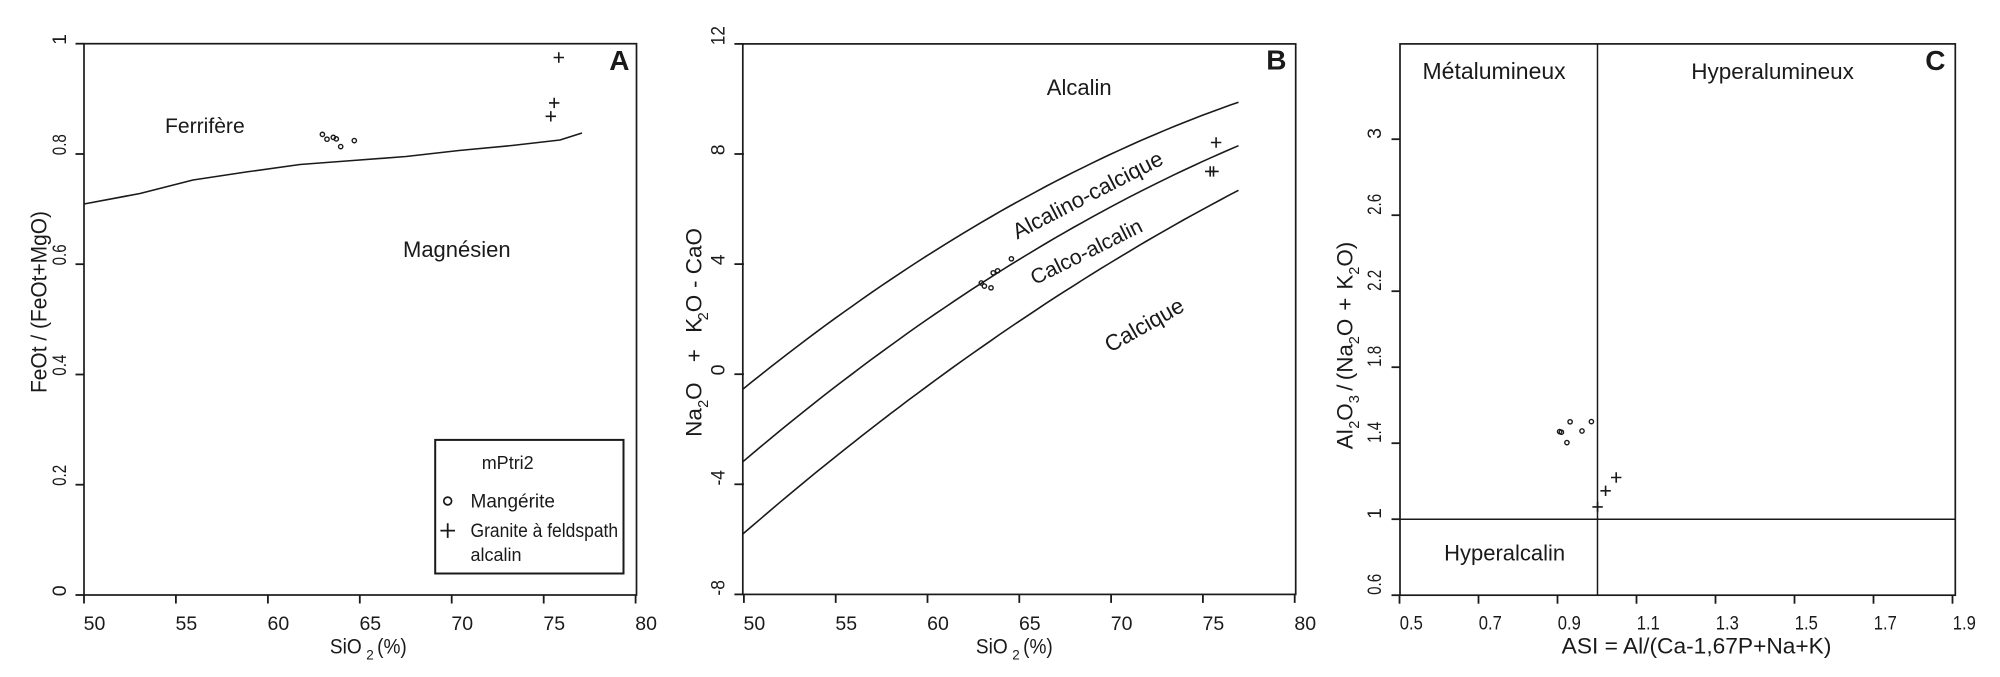 The height and width of the screenshot is (677, 2000). What do you see at coordinates (1375, 356) in the screenshot?
I see `svg-text: 1.8` at bounding box center [1375, 356].